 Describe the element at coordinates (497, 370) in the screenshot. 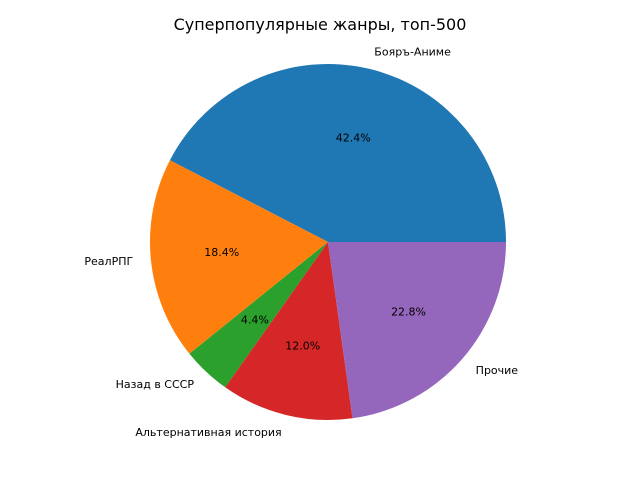

I see `slice-category-label-5: Прочие` at that location.